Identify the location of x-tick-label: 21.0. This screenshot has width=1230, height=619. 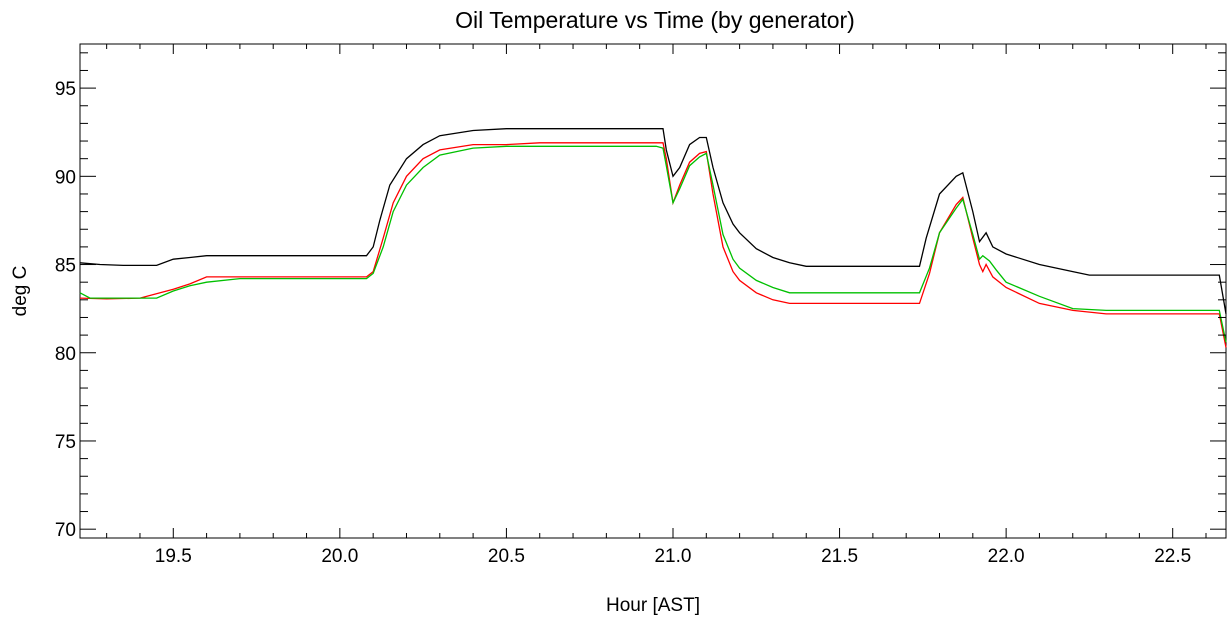
(672, 556).